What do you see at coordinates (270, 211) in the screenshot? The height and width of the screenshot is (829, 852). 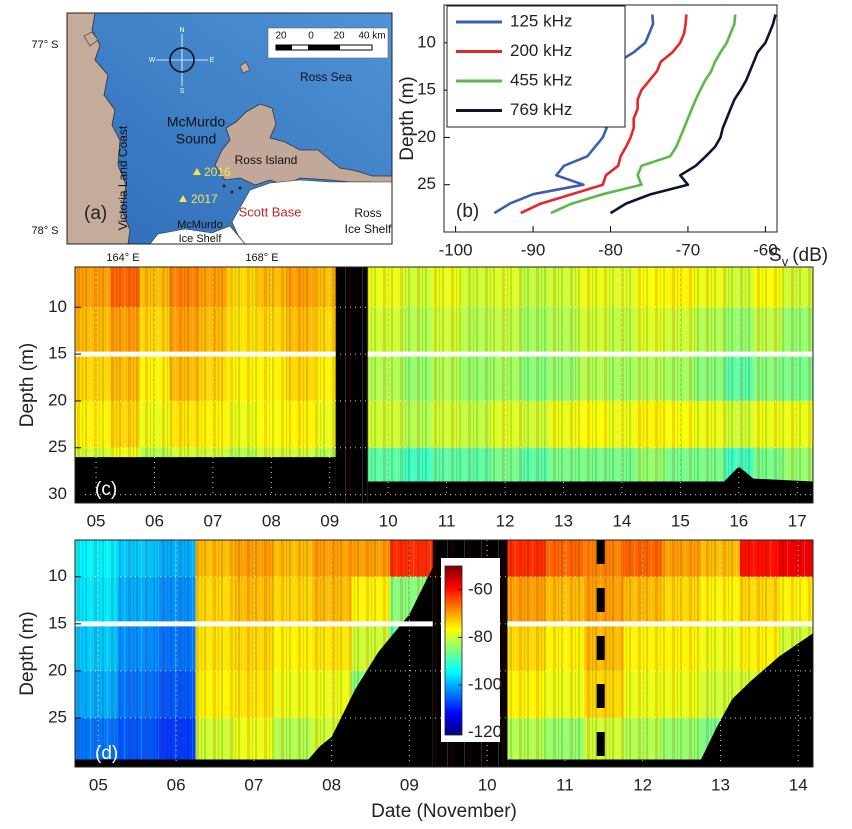 I see `place-label: Scott Base` at bounding box center [270, 211].